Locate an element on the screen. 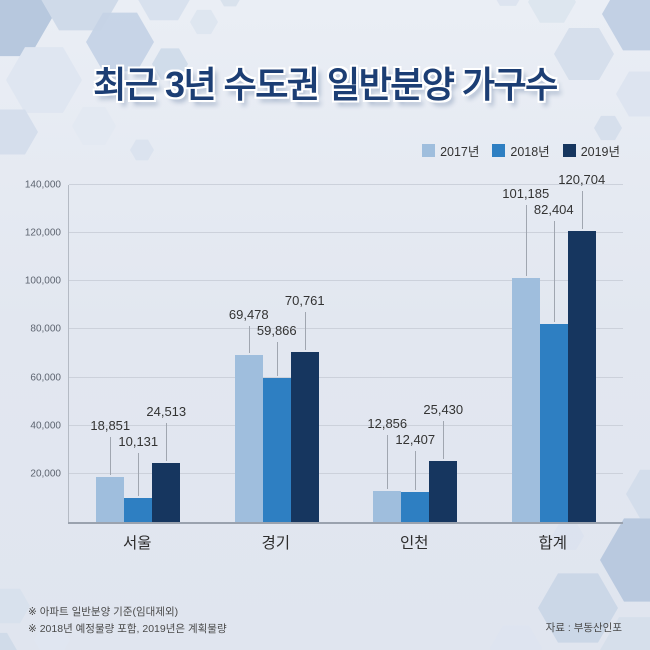 Image resolution: width=650 pixels, height=650 pixels. legend-label: 2018년 is located at coordinates (530, 152).